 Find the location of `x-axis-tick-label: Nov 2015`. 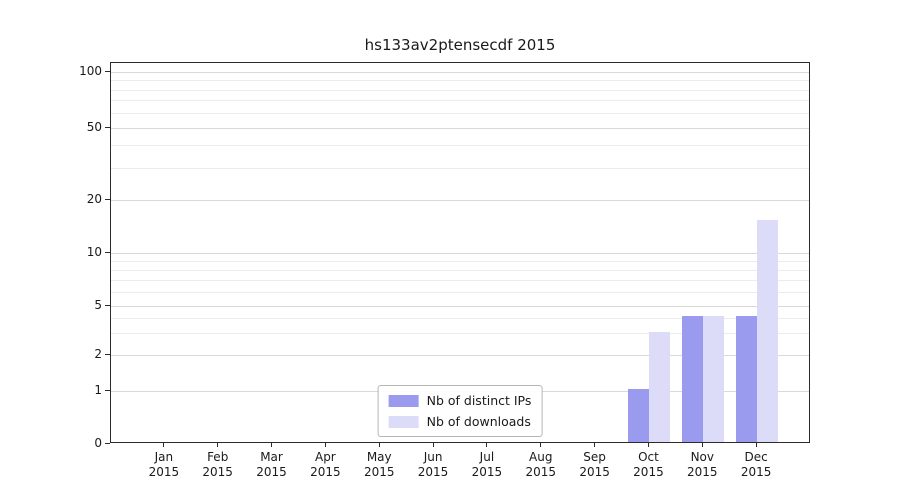

x-axis-tick-label: Nov 2015 is located at coordinates (702, 465).